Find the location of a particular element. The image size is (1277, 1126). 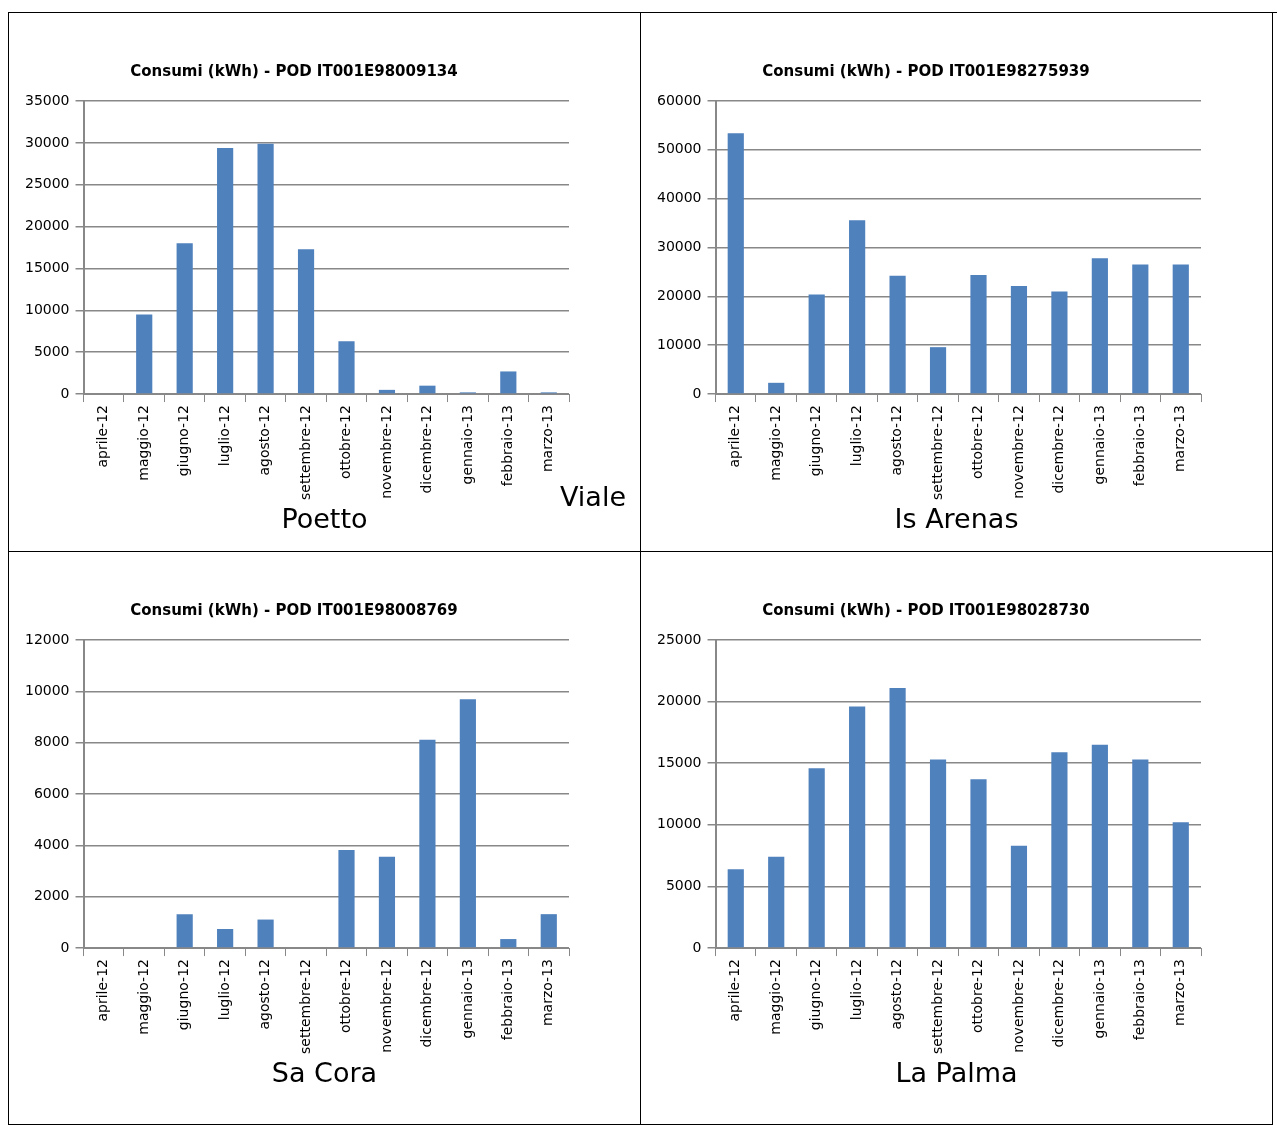

text: La Palma is located at coordinates (956, 1073).